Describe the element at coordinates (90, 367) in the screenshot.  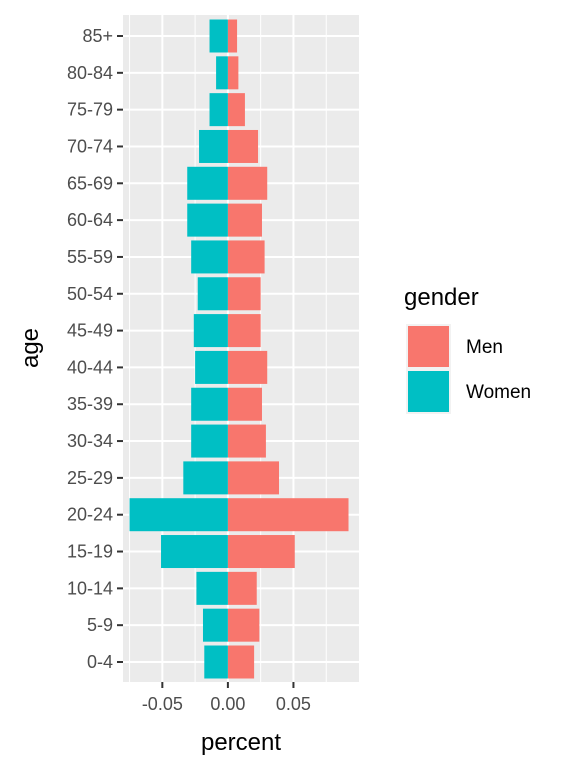
I see `y-tick-label: 40-44` at that location.